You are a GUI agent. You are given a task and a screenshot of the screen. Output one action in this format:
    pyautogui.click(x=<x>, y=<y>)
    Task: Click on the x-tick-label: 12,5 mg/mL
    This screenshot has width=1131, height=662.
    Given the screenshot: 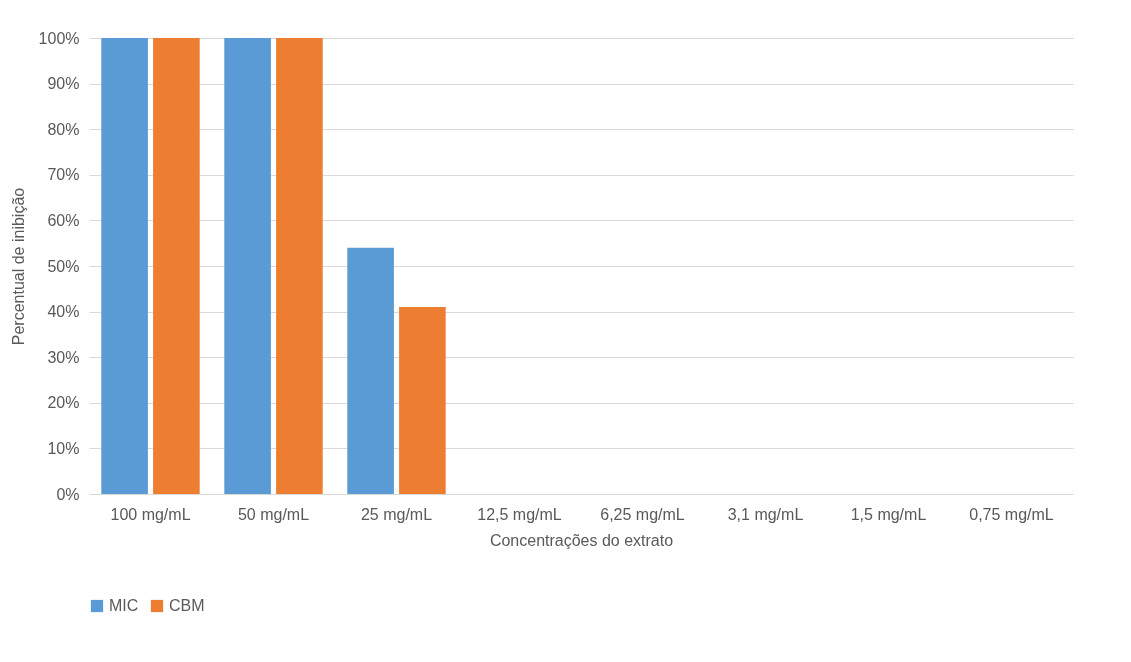 What is the action you would take?
    pyautogui.click(x=519, y=514)
    